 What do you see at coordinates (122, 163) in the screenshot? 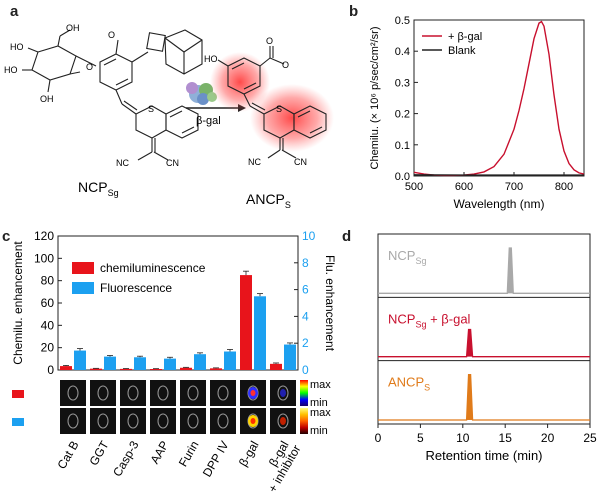
I see `atom-nc-probe: NC` at bounding box center [122, 163].